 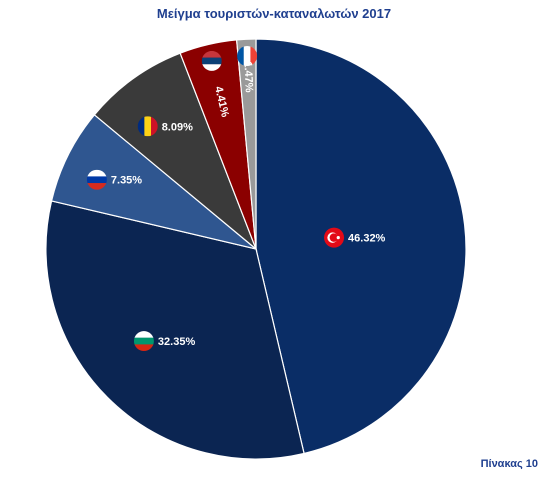 I want to click on bulgaria-flag-icon, so click(x=143, y=341).